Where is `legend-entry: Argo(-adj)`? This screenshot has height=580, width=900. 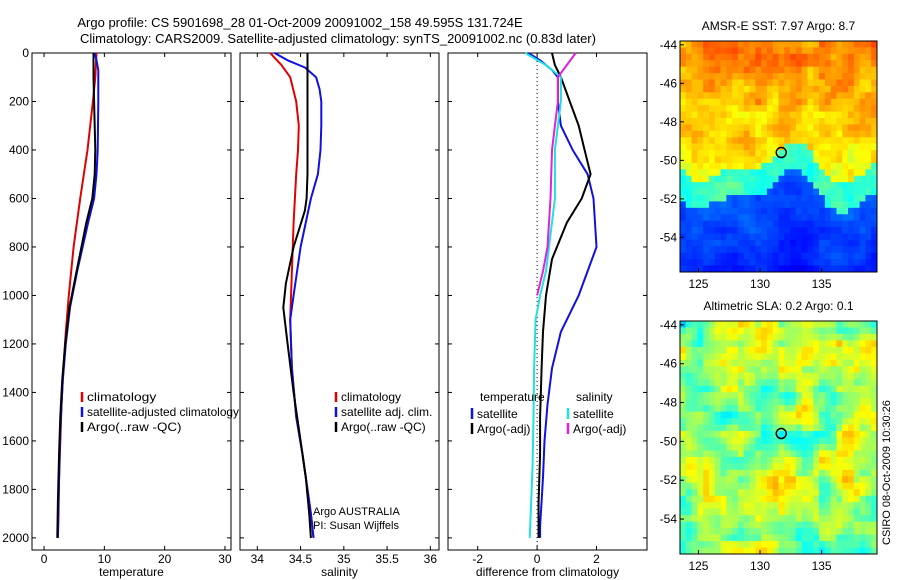
legend-entry: Argo(-adj) is located at coordinates (599, 429).